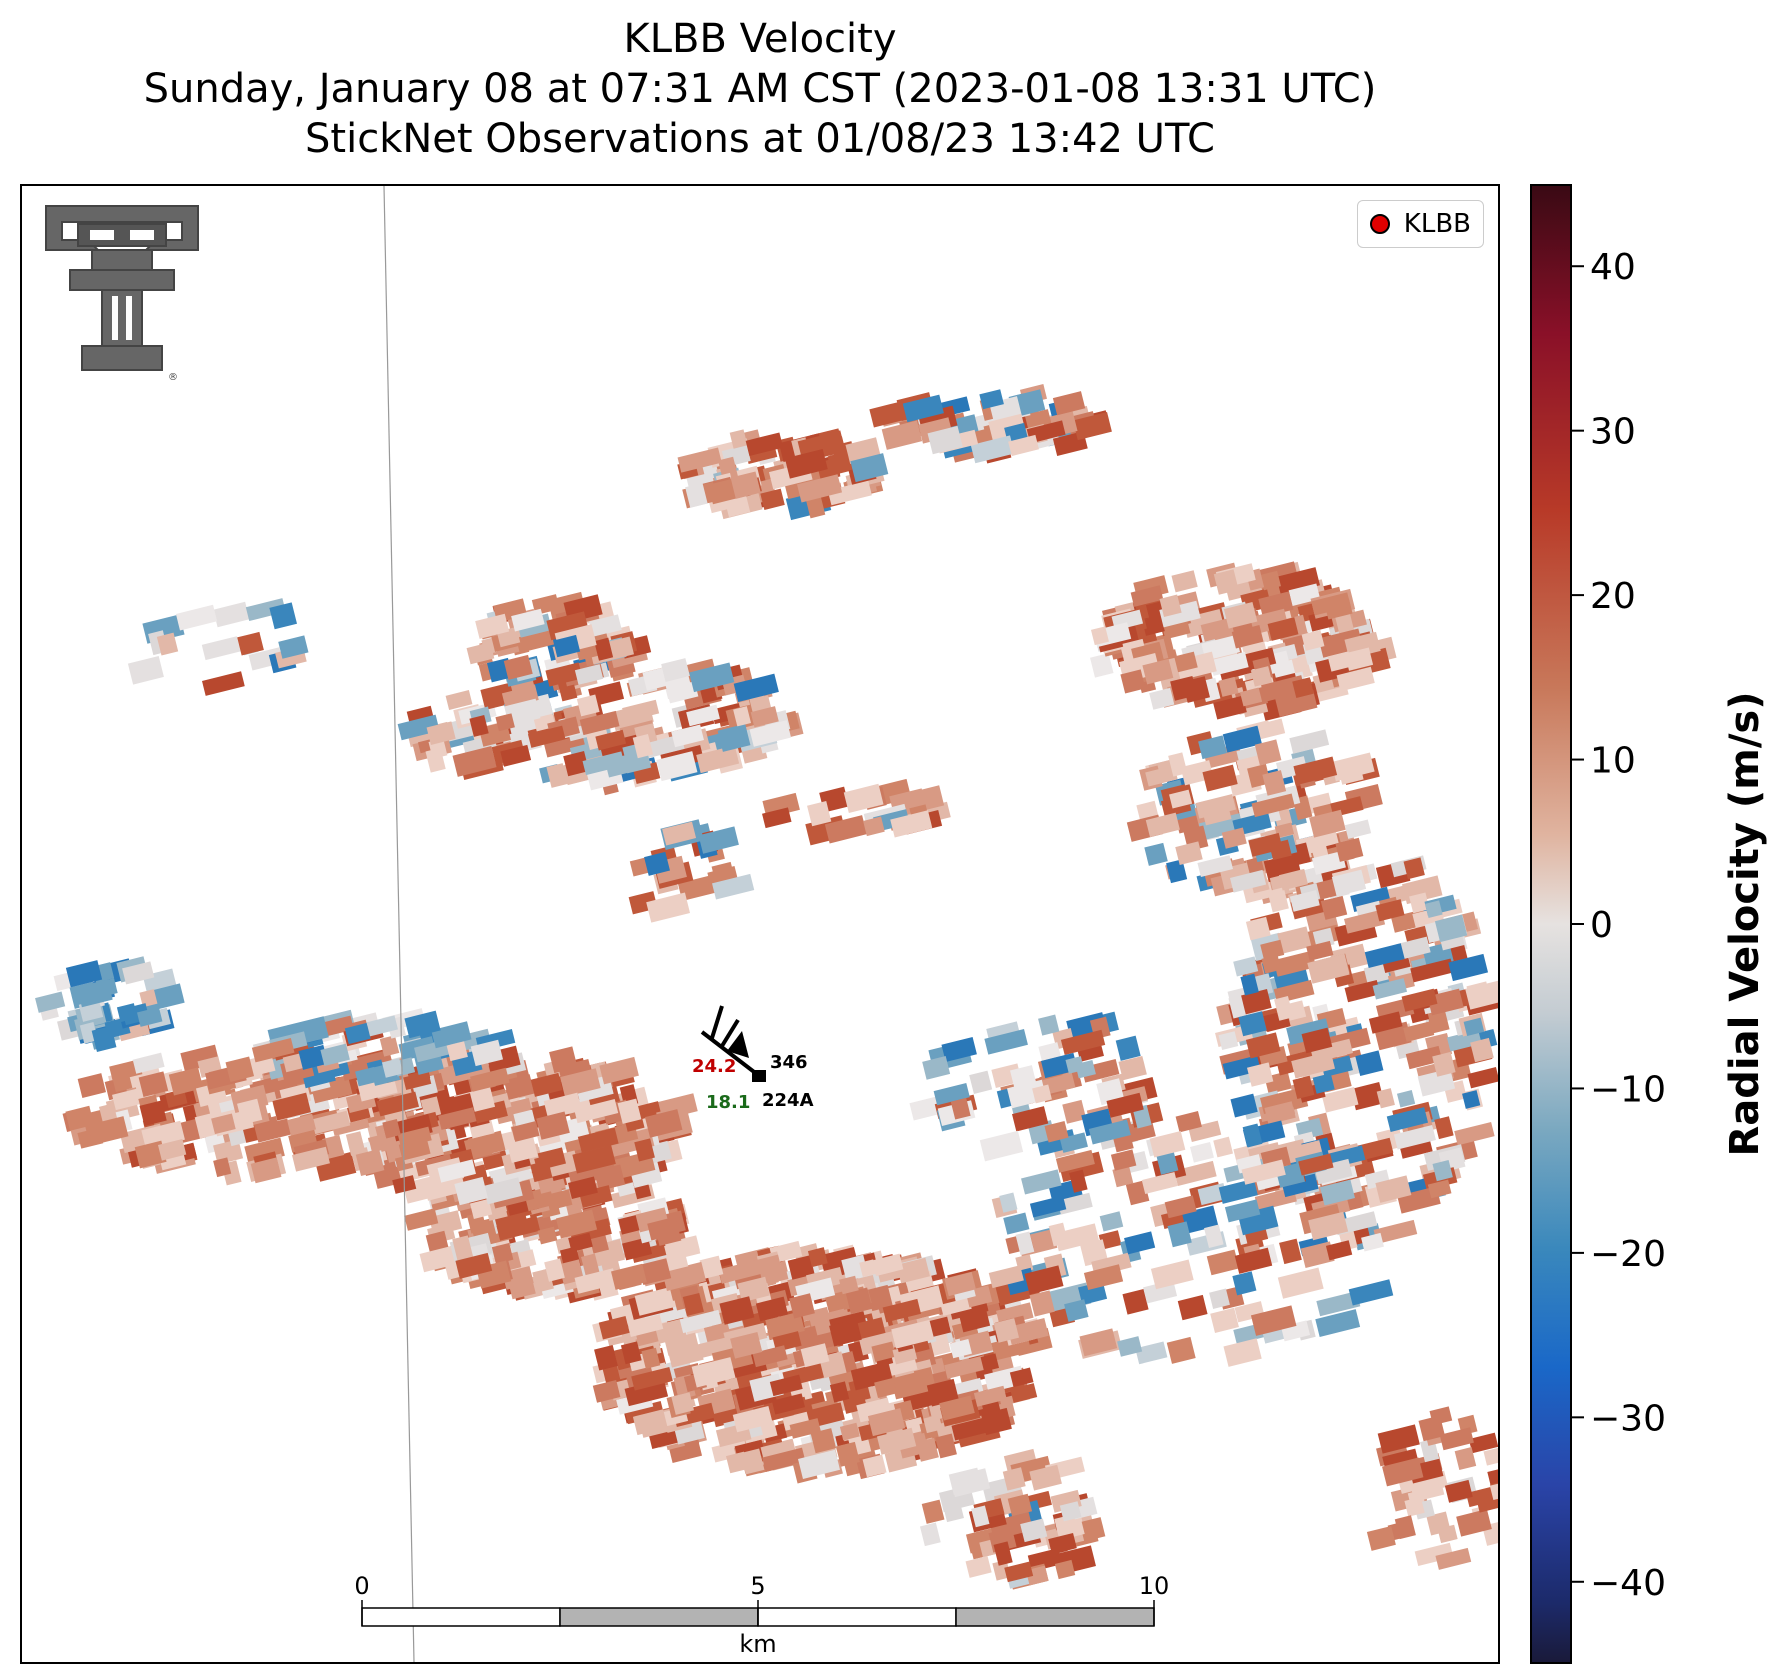 The height and width of the screenshot is (1680, 1773). What do you see at coordinates (1628, 1254) in the screenshot?
I see `colorbar-tick-label: −20` at bounding box center [1628, 1254].